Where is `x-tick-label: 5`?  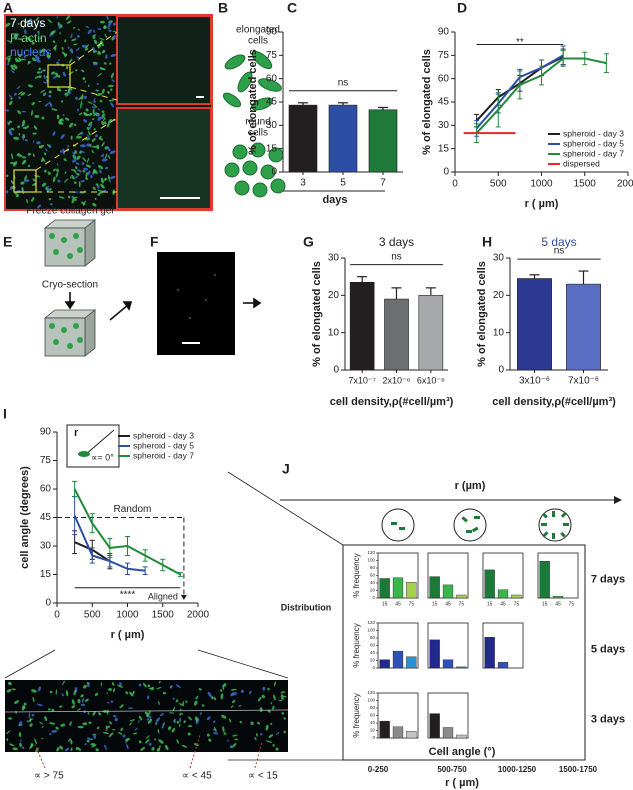 x-tick-label: 5 is located at coordinates (343, 183).